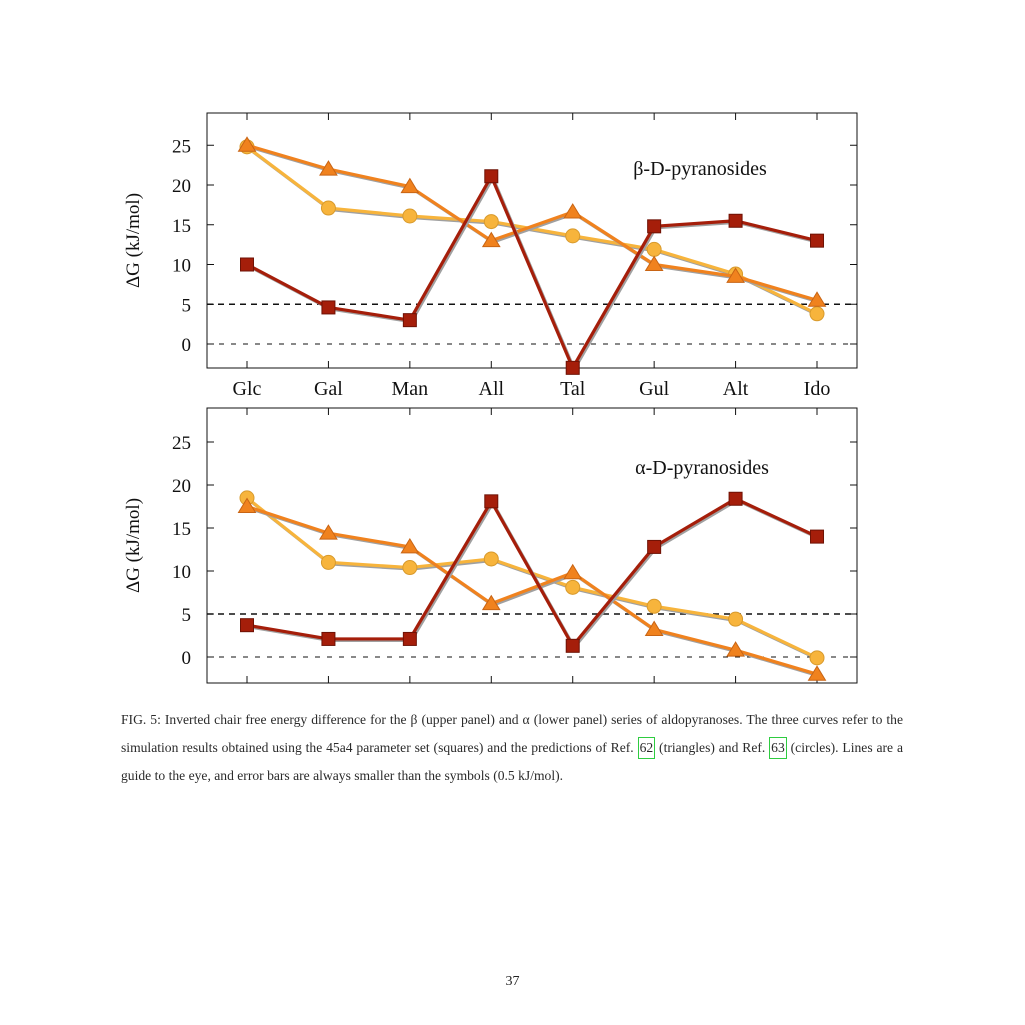 The image size is (1025, 1025). Describe the element at coordinates (778, 748) in the screenshot. I see `reference-link-63: 63` at that location.